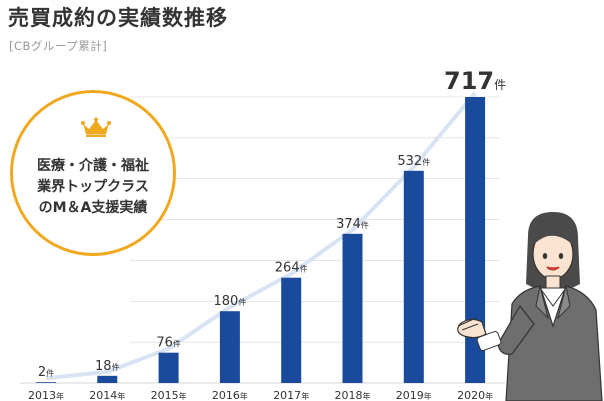 This screenshot has height=401, width=604. I want to click on value-label: 180件, so click(229, 301).